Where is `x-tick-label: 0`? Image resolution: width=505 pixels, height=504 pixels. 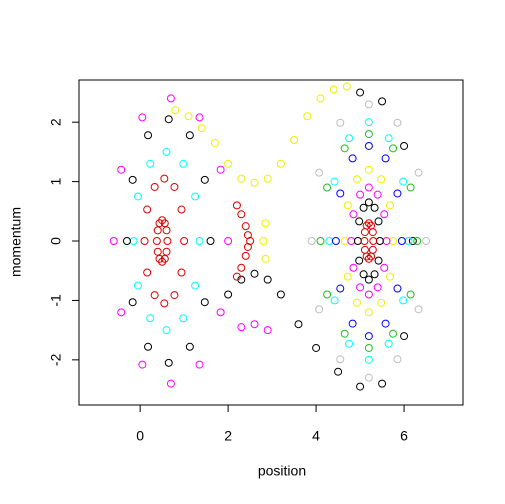 x-tick-label: 0 is located at coordinates (140, 436).